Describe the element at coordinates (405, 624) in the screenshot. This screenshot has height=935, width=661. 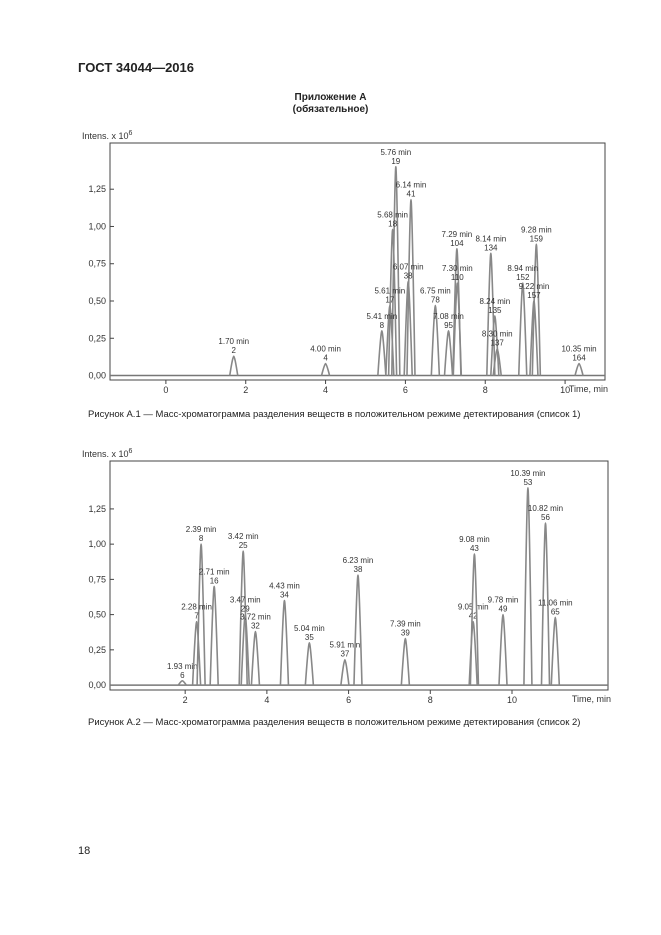
I see `peak-label: 7.39 min` at that location.